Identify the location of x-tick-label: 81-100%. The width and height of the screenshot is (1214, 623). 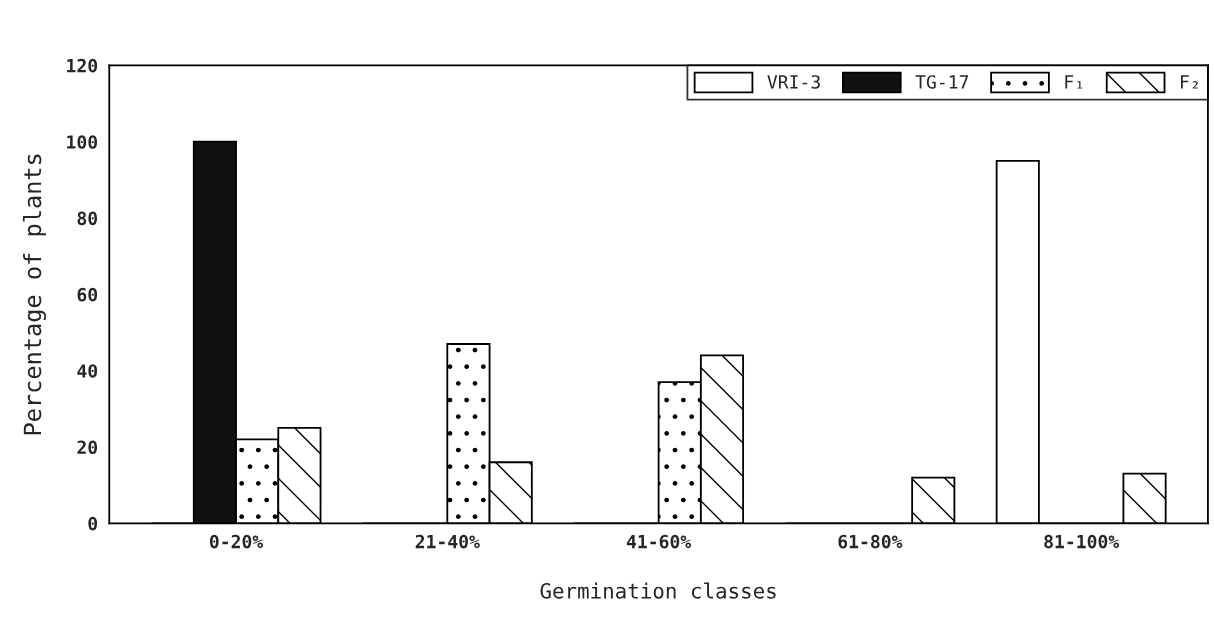
(1082, 541).